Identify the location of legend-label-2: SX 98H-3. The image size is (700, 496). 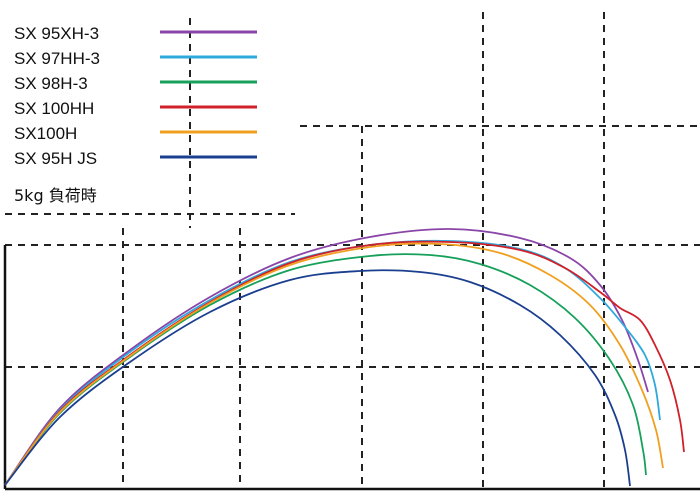
(51, 83).